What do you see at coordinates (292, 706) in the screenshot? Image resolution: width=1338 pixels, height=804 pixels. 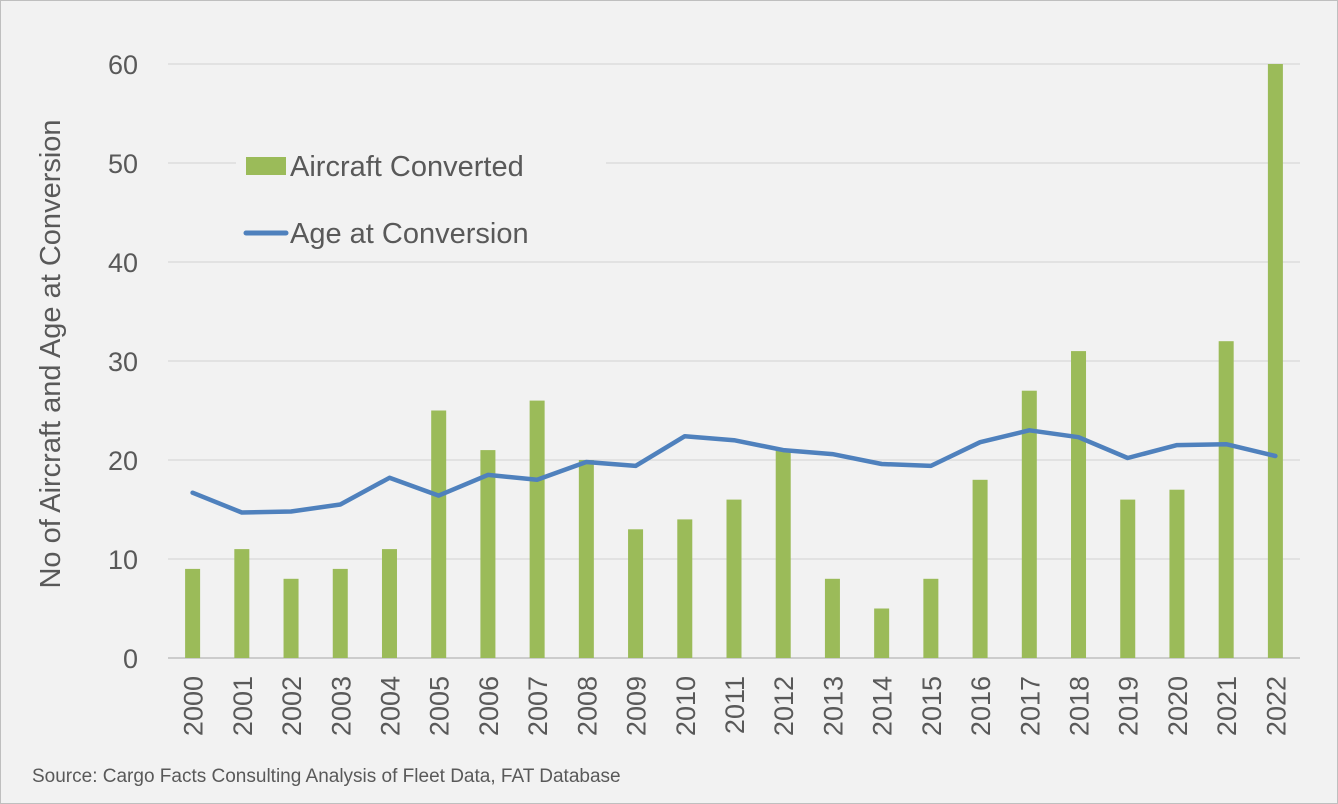 I see `x-tick-label: 2002` at bounding box center [292, 706].